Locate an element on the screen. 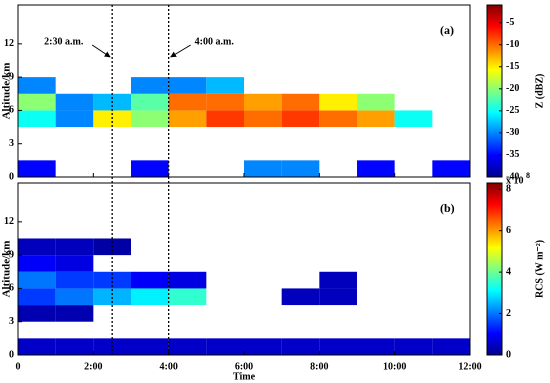  colorbar-tick-label: 6 is located at coordinates (508, 230).